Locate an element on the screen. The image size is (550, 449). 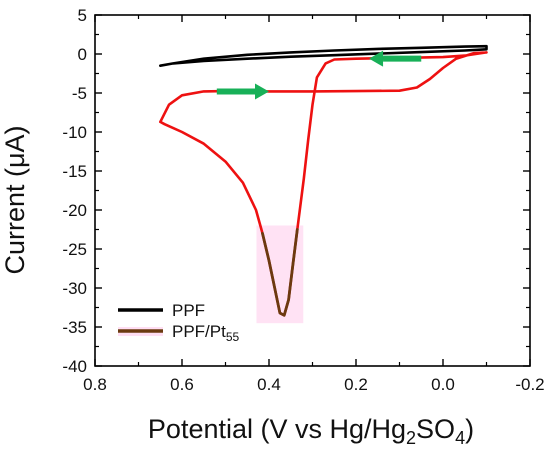
legend-label-ppf-pt55: PPF/Pt55 is located at coordinates (206, 333).